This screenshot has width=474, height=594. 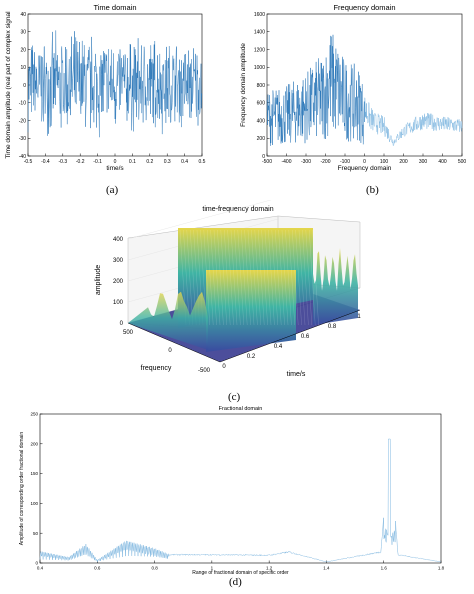 What do you see at coordinates (296, 374) in the screenshot?
I see `time-axis-label: time/s` at bounding box center [296, 374].